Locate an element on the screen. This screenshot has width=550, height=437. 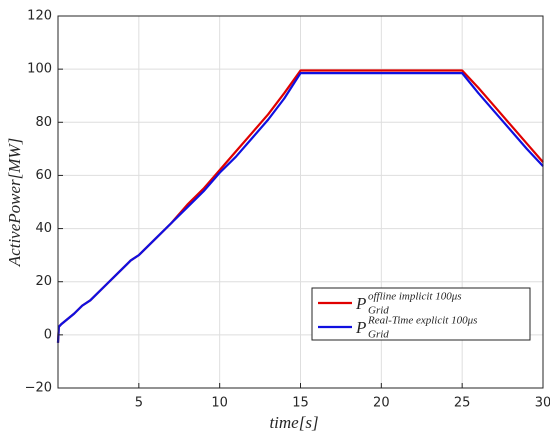
x-tick-label: 25 is located at coordinates (462, 403).